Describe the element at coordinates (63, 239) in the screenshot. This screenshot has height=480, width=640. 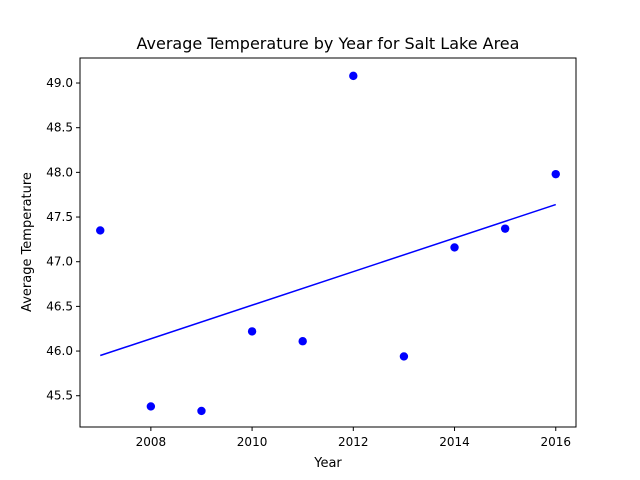
I see `y-axis: 45.5 46.0 46.5 47.0 47.5 48.0 48.5 49.0` at that location.